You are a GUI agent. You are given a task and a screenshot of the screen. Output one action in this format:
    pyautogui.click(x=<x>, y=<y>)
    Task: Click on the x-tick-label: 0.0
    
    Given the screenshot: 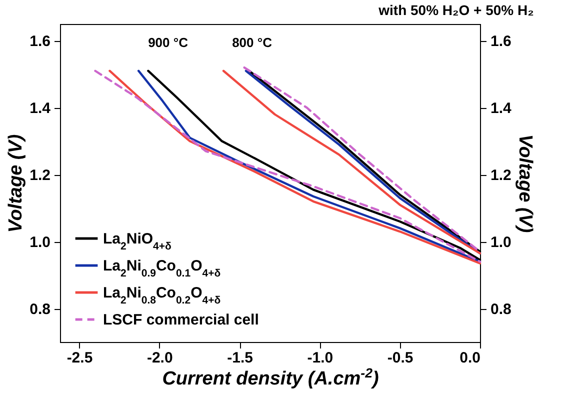 What is the action you would take?
    pyautogui.click(x=470, y=358)
    